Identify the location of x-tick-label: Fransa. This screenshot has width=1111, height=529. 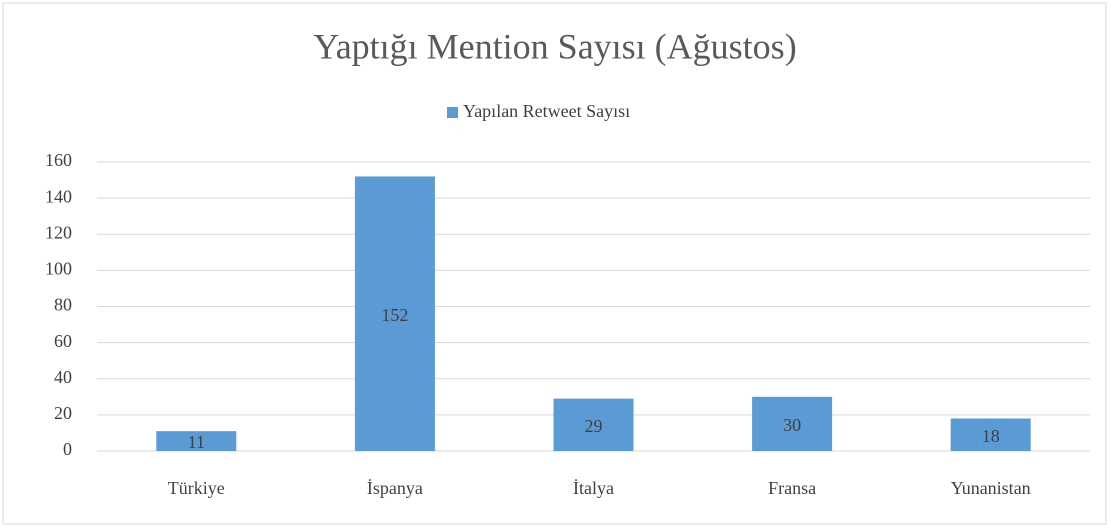
(792, 488).